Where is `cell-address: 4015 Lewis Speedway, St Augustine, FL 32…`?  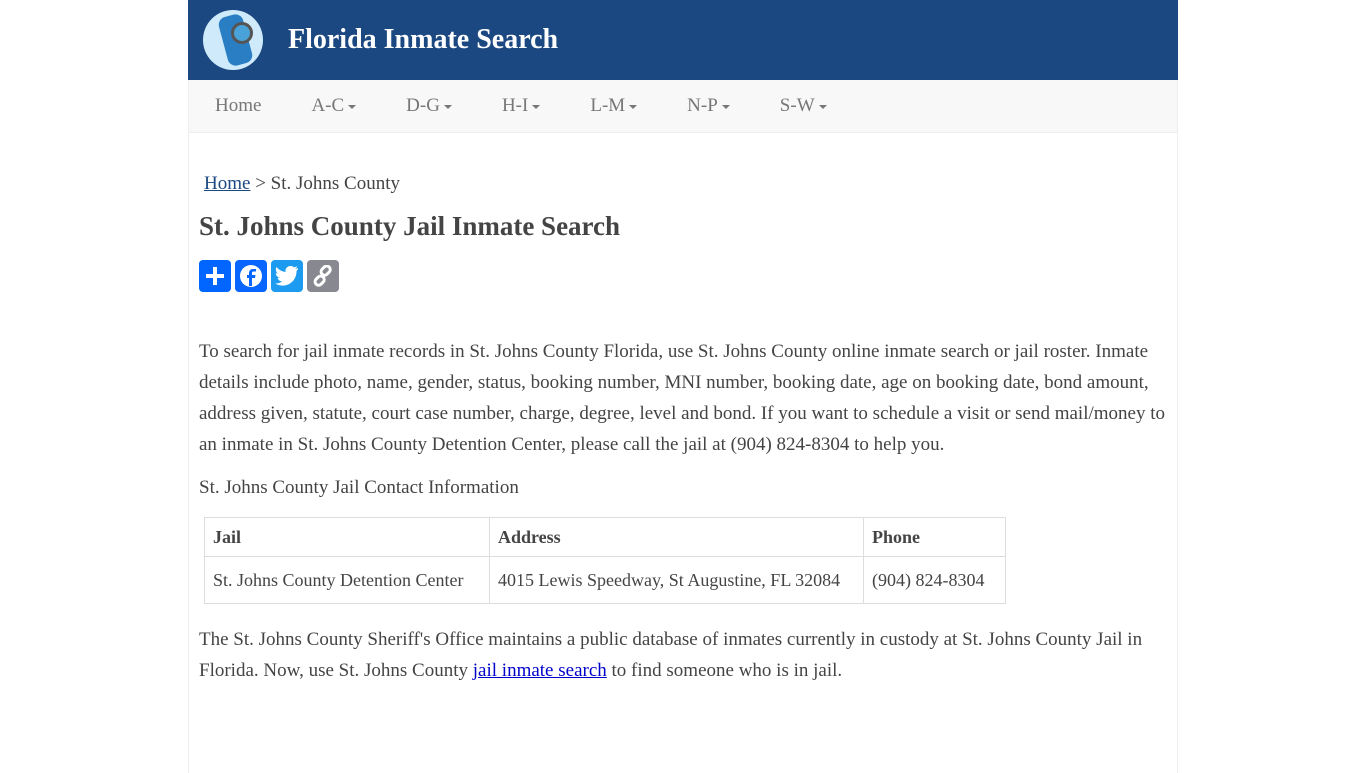
cell-address: 4015 Lewis Speedway, St Augustine, FL 32… is located at coordinates (676, 580).